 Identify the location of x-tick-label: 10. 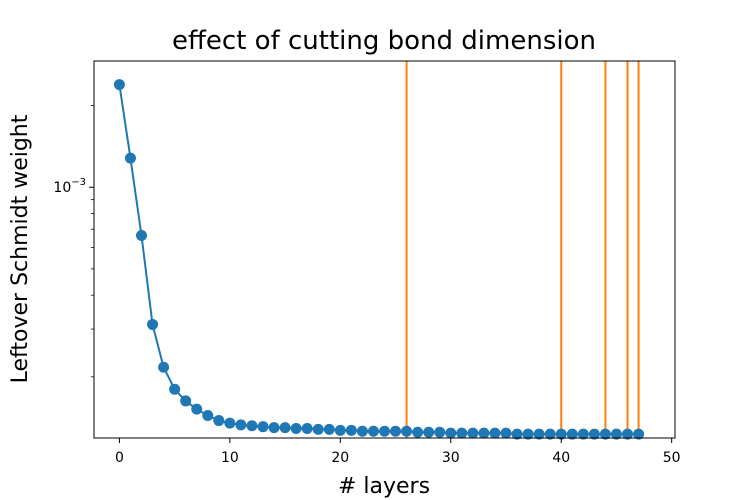
(230, 458).